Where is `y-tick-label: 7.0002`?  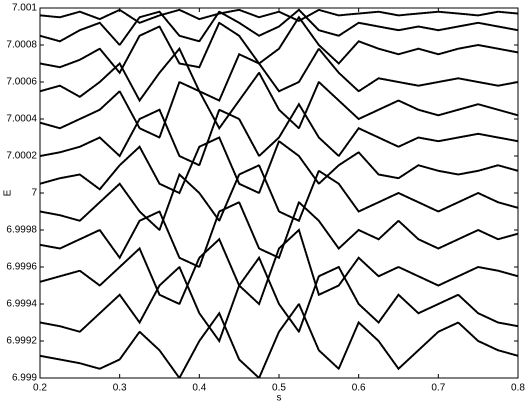 y-tick-label: 7.0002 is located at coordinates (21, 156).